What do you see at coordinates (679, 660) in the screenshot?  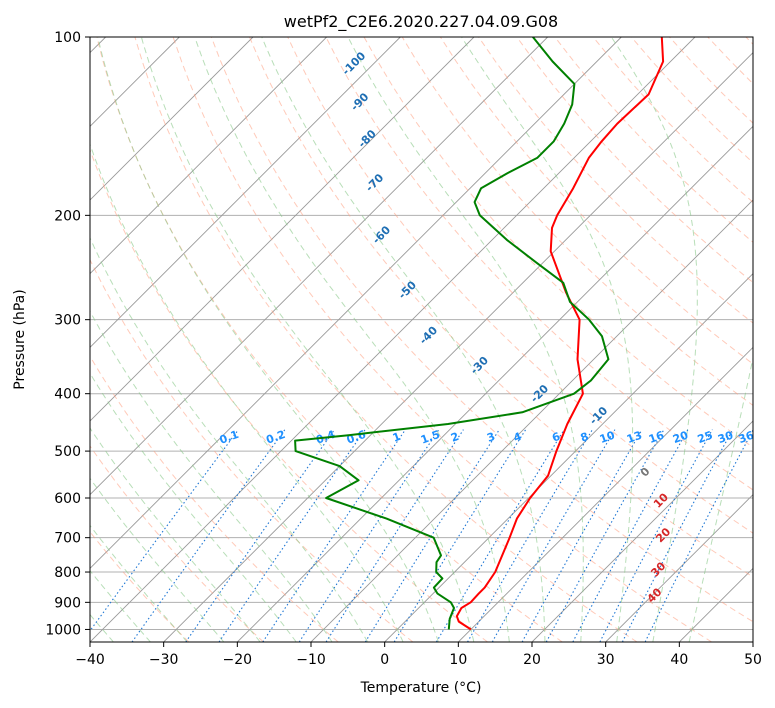 I see `x-tick-label: 40` at bounding box center [679, 660].